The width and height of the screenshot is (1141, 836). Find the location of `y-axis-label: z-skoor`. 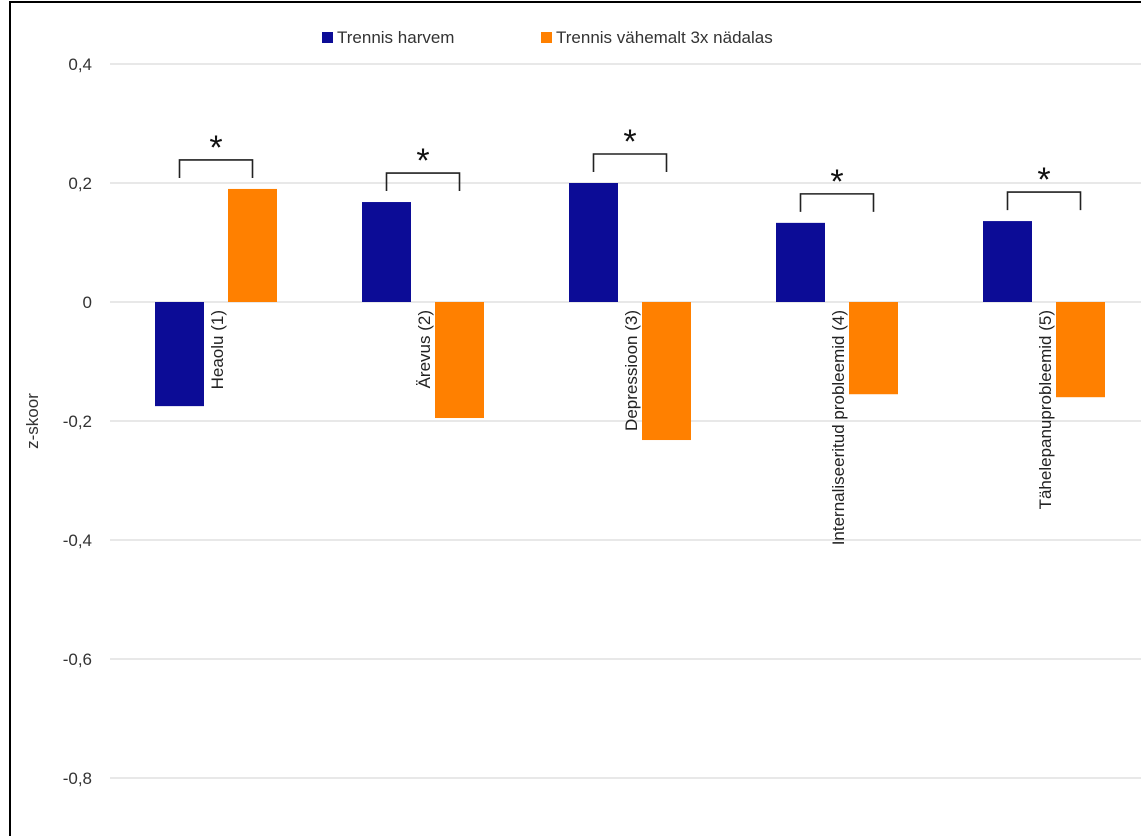

y-axis-label: z-skoor is located at coordinates (32, 421).